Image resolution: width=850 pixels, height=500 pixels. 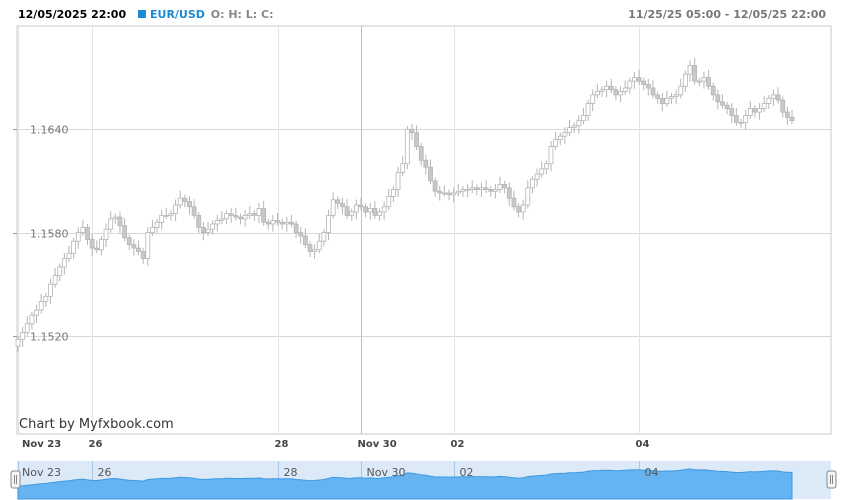 What do you see at coordinates (831, 479) in the screenshot?
I see `navigator-right-handle` at bounding box center [831, 479].